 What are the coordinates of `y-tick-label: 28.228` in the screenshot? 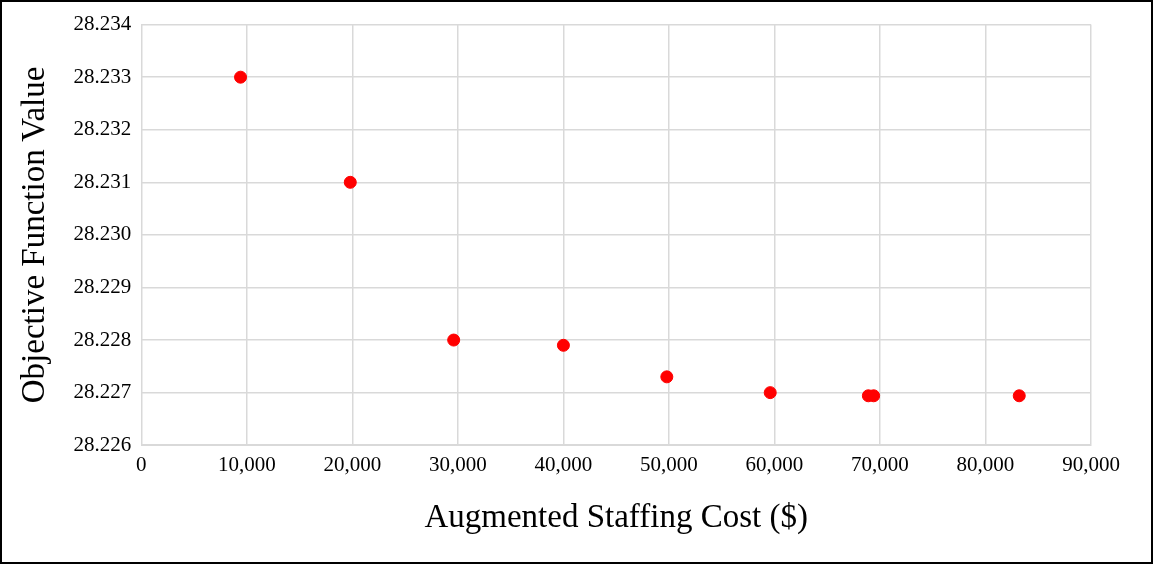 It's located at (102, 338).